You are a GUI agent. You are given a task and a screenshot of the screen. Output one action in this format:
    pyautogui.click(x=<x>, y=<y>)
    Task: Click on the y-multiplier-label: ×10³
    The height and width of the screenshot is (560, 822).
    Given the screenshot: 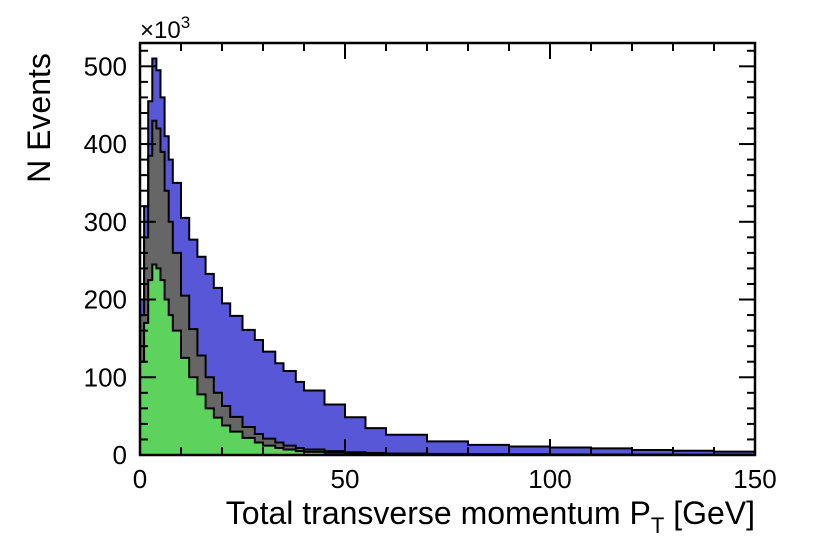 What is the action you would take?
    pyautogui.click(x=165, y=28)
    